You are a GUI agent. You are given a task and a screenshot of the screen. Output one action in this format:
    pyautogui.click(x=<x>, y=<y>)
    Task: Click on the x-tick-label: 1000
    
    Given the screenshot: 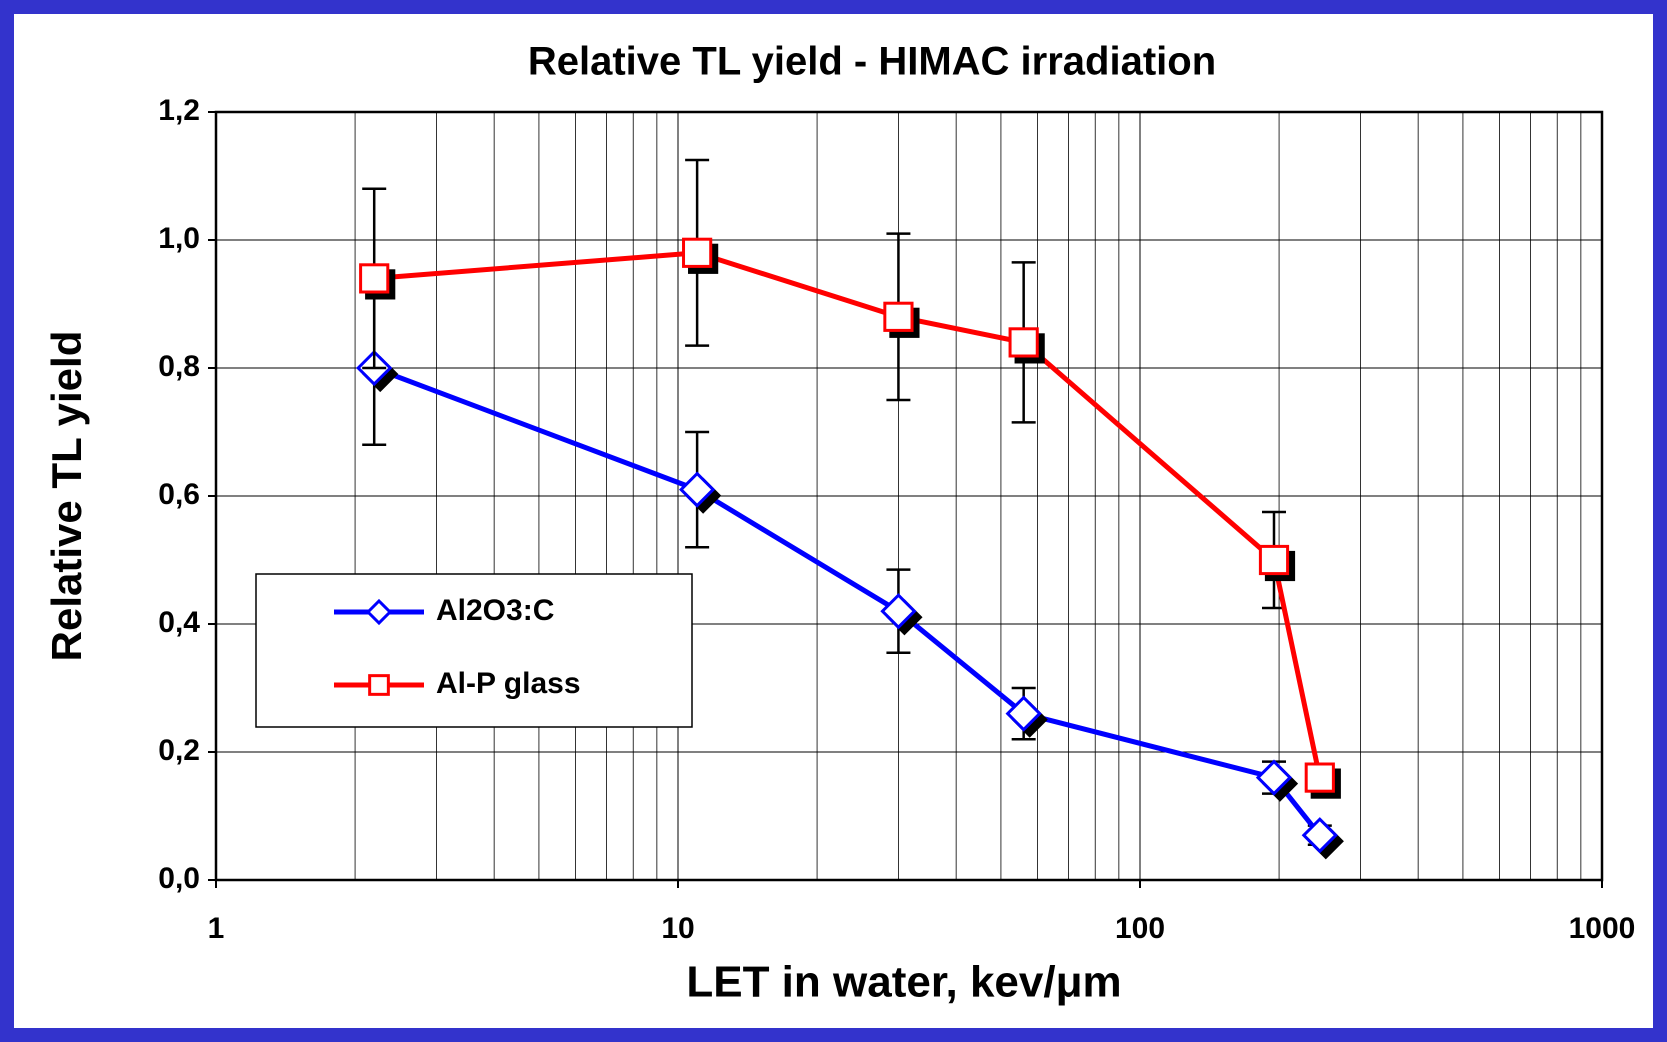 What is the action you would take?
    pyautogui.click(x=1602, y=928)
    